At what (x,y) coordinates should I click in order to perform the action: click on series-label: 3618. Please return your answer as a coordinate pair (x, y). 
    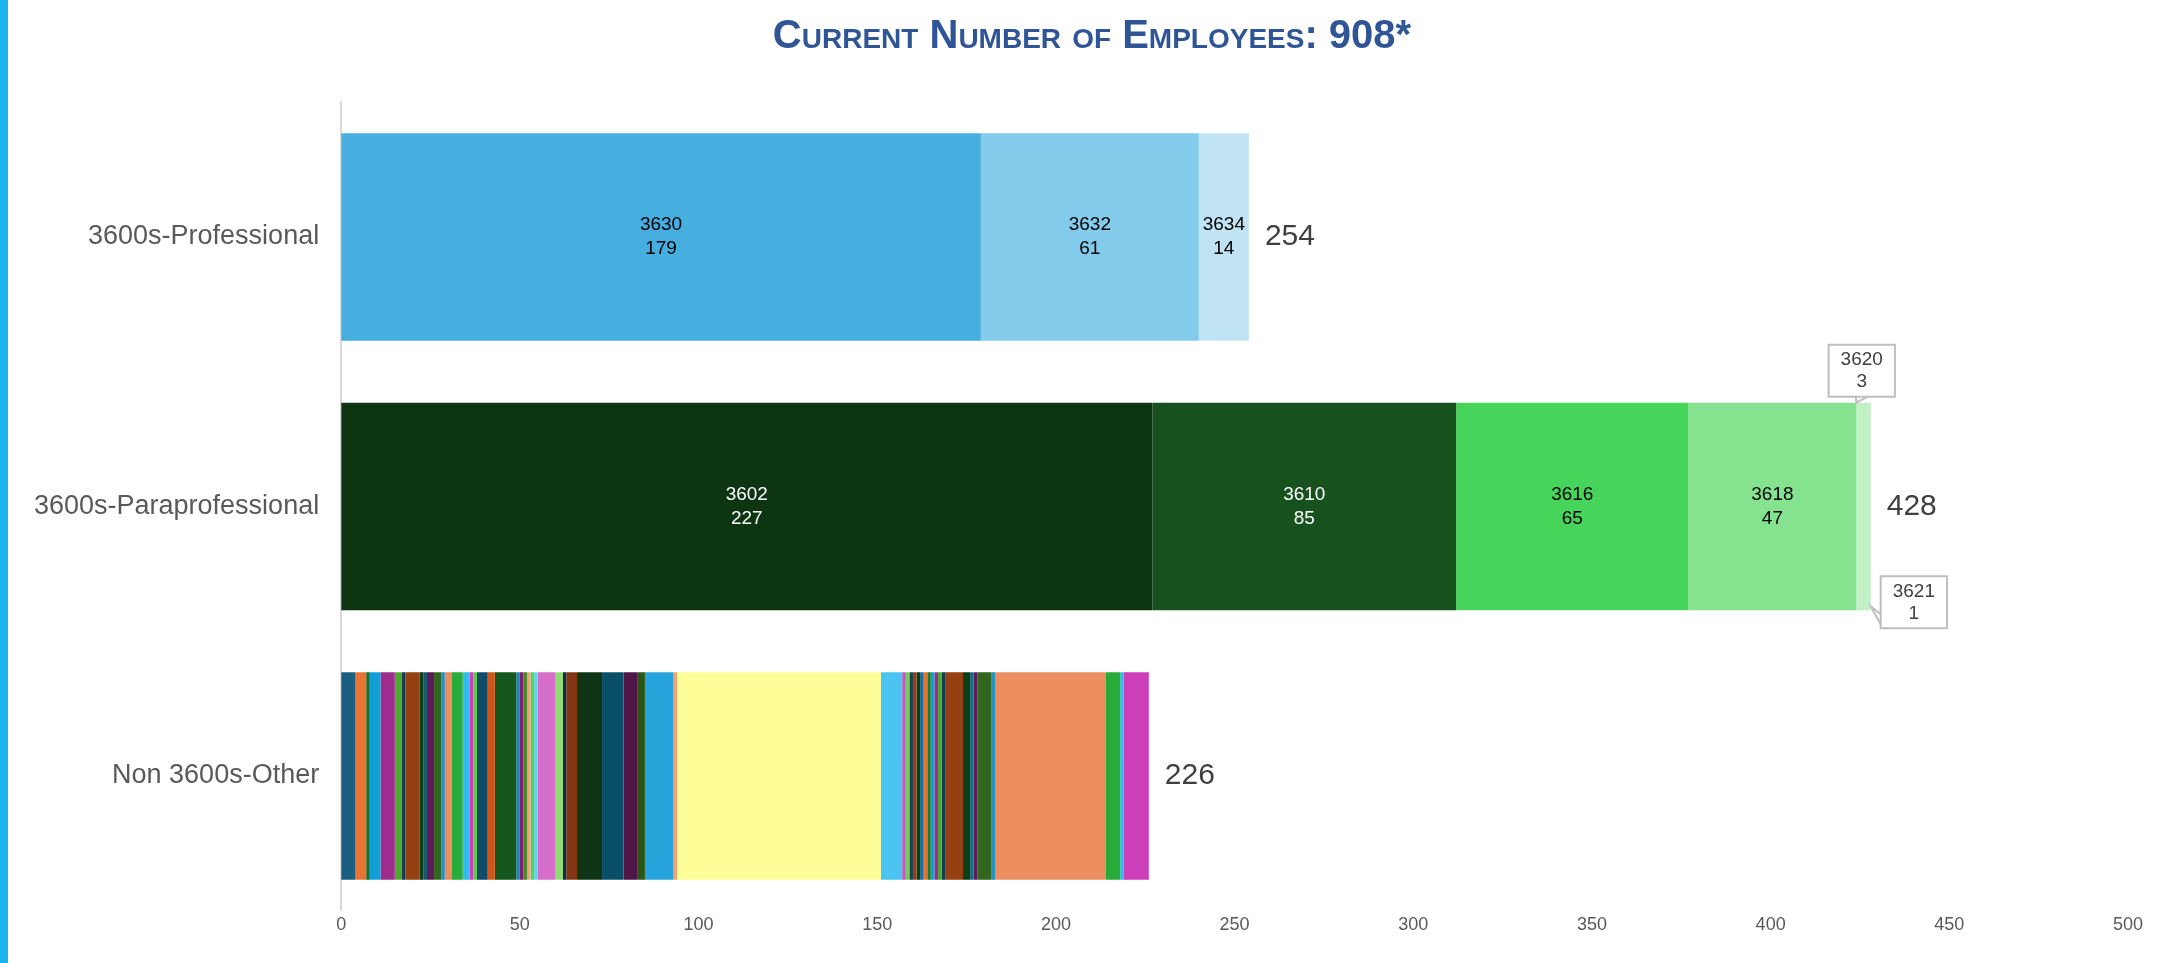
    Looking at the image, I should click on (1772, 493).